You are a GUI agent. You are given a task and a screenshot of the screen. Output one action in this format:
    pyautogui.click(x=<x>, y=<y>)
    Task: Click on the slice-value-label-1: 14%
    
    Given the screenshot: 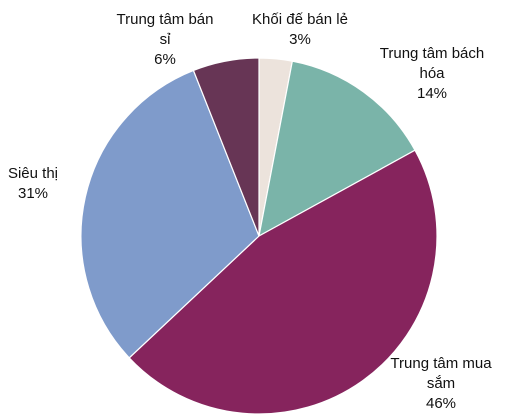 What is the action you would take?
    pyautogui.click(x=432, y=93)
    